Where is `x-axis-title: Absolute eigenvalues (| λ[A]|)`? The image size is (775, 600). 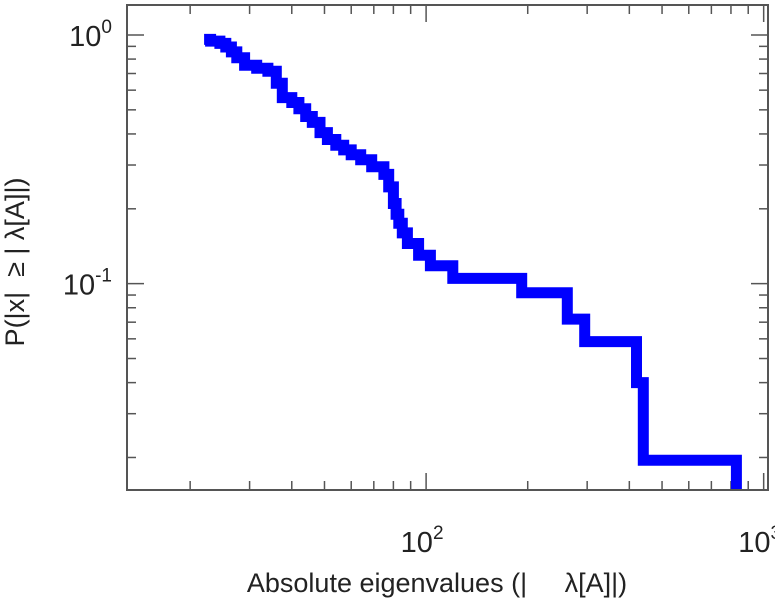
x-axis-title: Absolute eigenvalues (| λ[A]|) is located at coordinates (437, 583).